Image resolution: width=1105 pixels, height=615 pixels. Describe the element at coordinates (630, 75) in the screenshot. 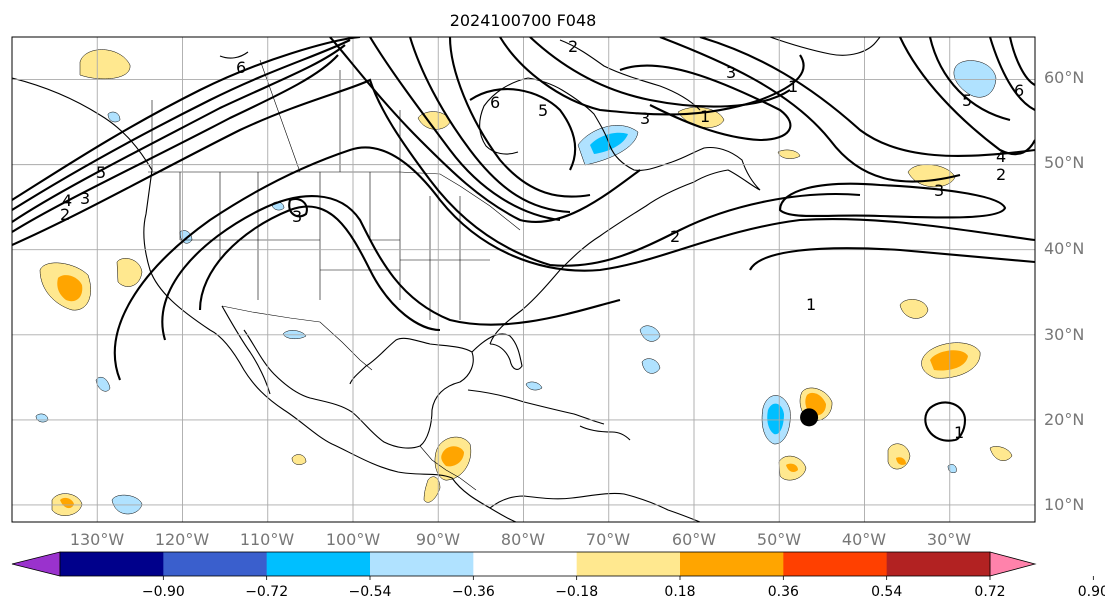

I see `baffin-coast` at that location.